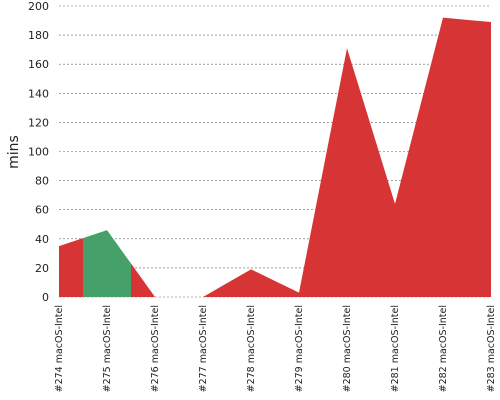 The width and height of the screenshot is (500, 400). Describe the element at coordinates (42, 239) in the screenshot. I see `y-tick-label: 40` at that location.